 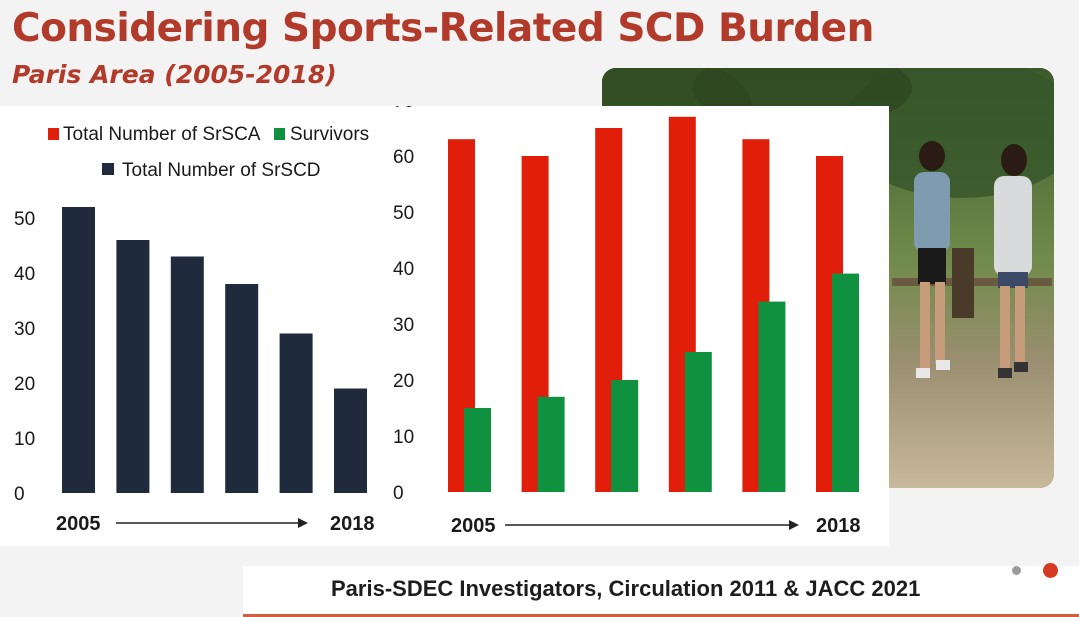 What do you see at coordinates (443, 28) in the screenshot?
I see `slide-title: Considering Sports-Related SCD Burden` at bounding box center [443, 28].